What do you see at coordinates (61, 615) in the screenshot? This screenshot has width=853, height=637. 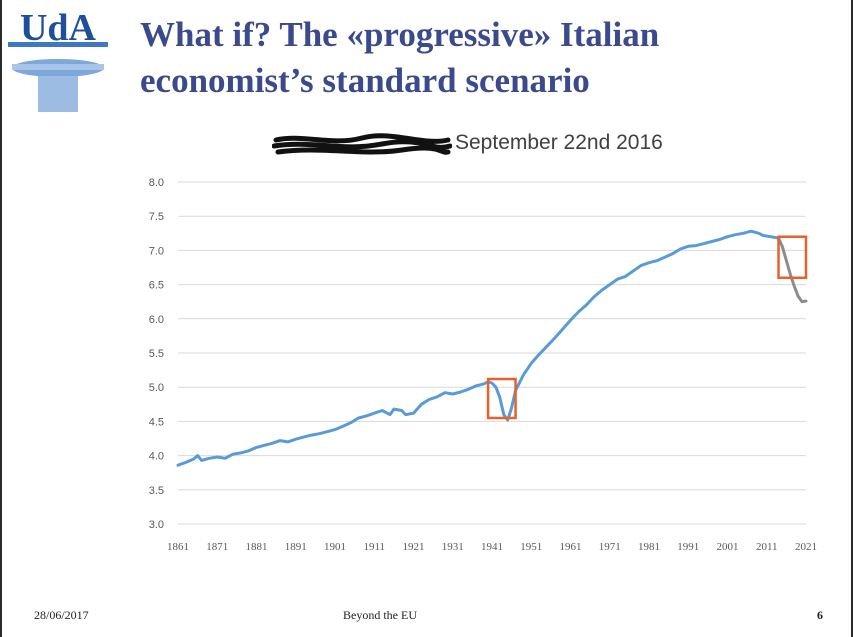 I see `footer-date: 28/06/2017` at bounding box center [61, 615].